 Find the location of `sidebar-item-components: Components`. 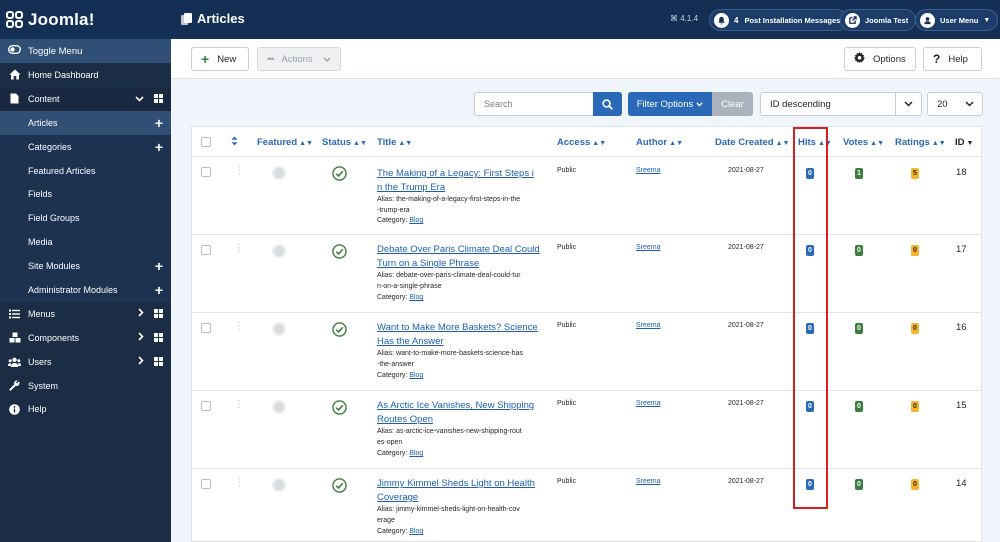

sidebar-item-components: Components is located at coordinates (85, 338).